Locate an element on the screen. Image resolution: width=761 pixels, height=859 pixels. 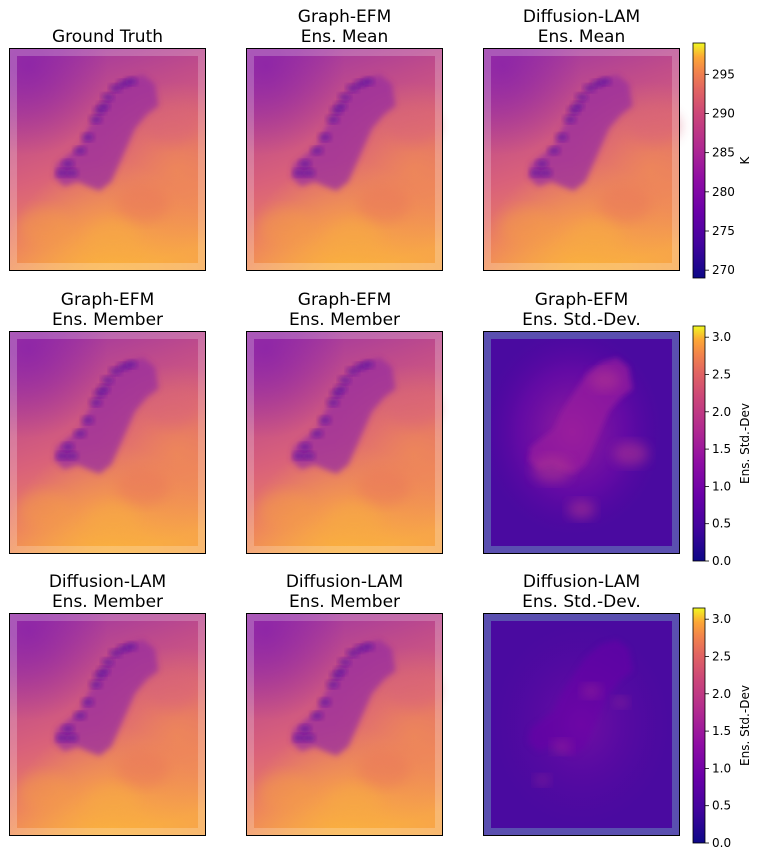
heatmap-panel-r2c1 is located at coordinates (107, 442).